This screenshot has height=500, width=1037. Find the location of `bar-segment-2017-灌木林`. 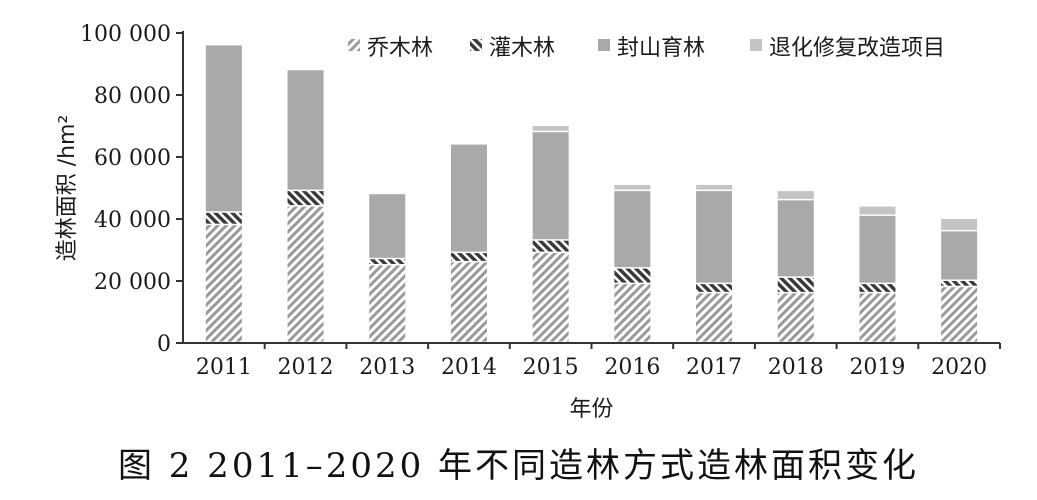

bar-segment-2017-灌木林 is located at coordinates (714, 288).